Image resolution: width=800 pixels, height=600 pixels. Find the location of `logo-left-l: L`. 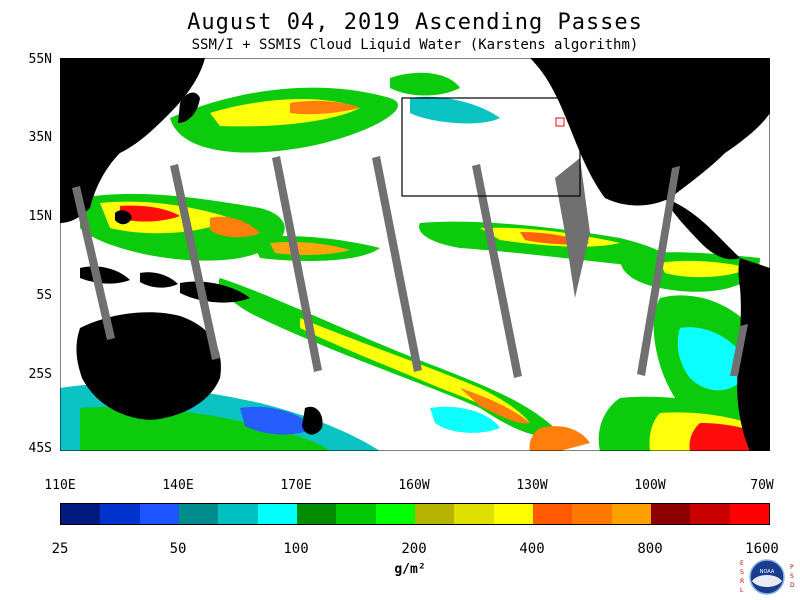

logo-left-l: L is located at coordinates (742, 590).